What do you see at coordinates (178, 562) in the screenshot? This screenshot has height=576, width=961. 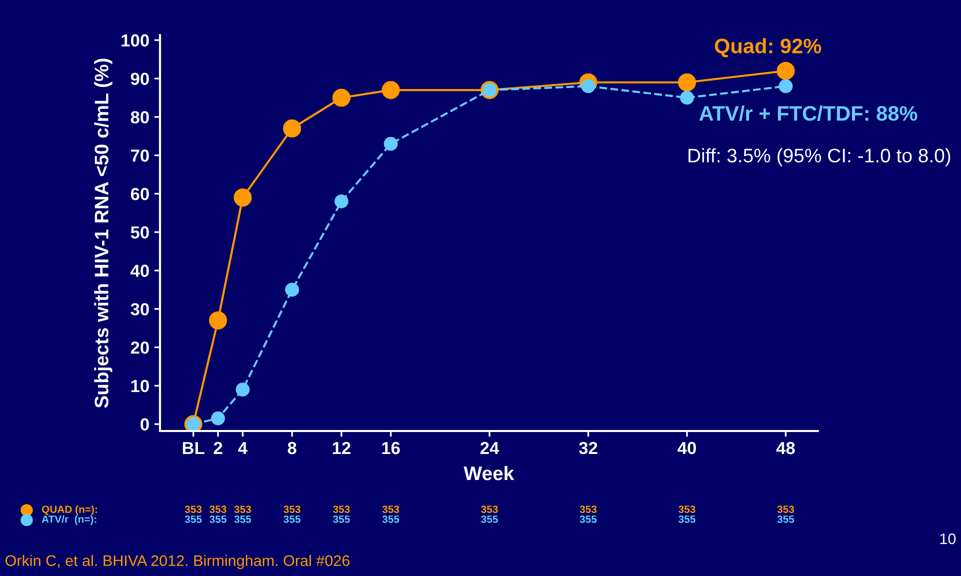 I see `text: Orkin C, et al. BHIVA 2012. Birmingham. Oral #026` at bounding box center [178, 562].